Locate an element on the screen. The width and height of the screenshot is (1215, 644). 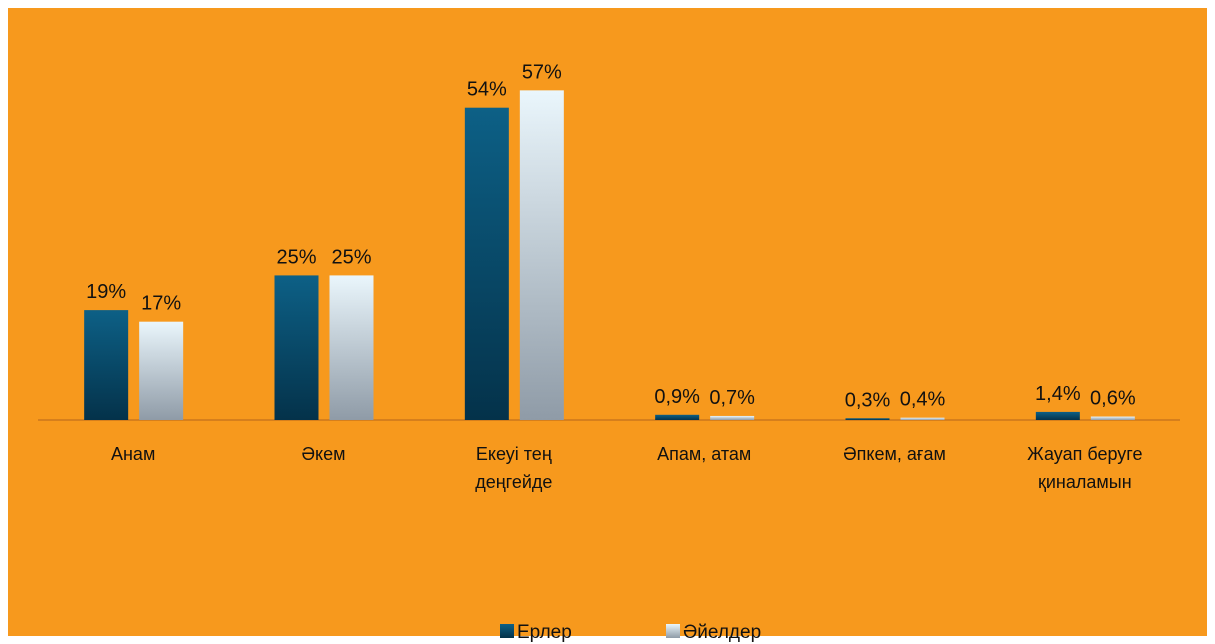
value-label: 17% is located at coordinates (161, 304).